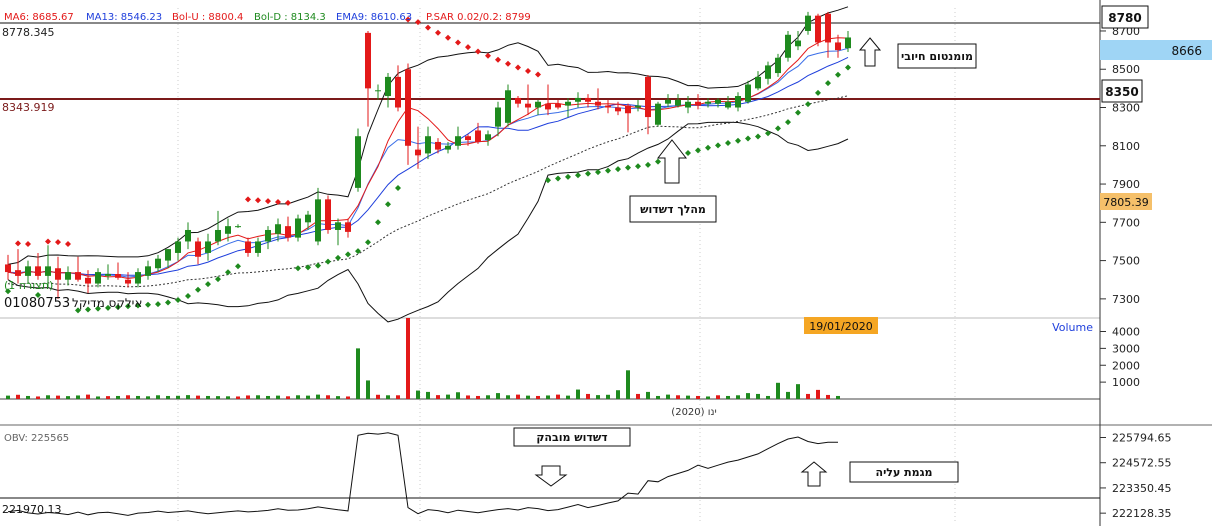  I want to click on support-label-box, so click(1122, 91).